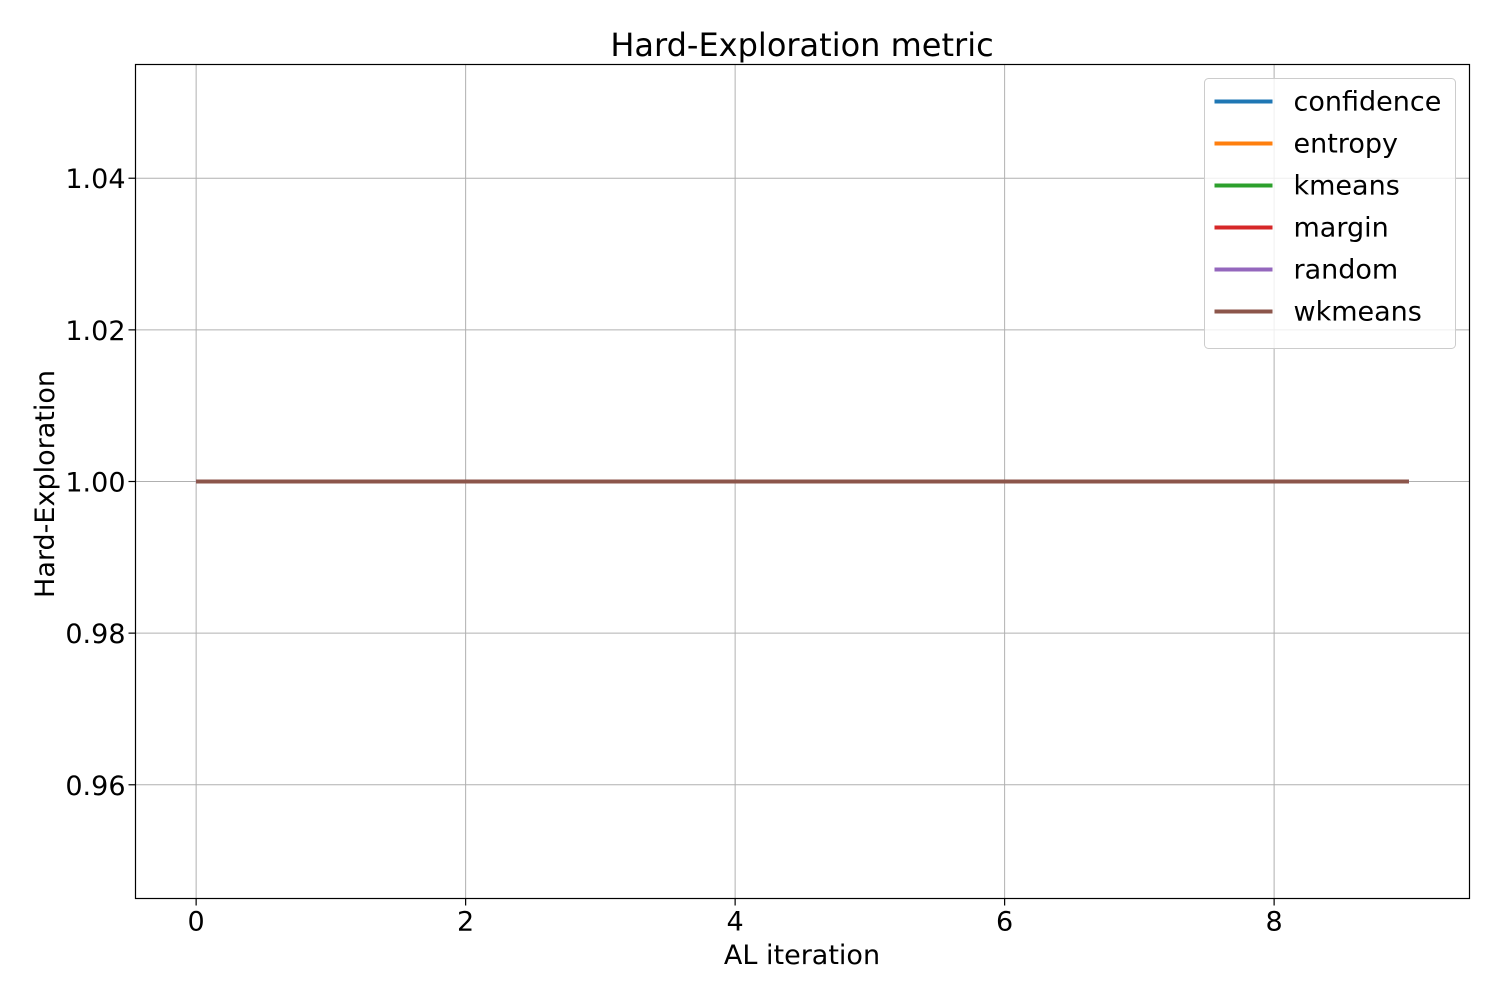 The image size is (1500, 1004). What do you see at coordinates (95, 331) in the screenshot?
I see `y-tick-label: 1.02` at bounding box center [95, 331].